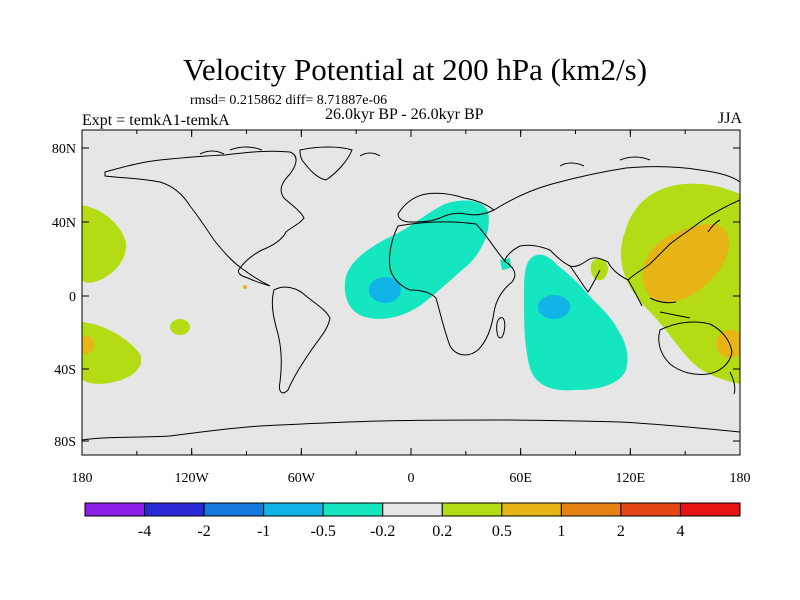  Describe the element at coordinates (404, 114) in the screenshot. I see `period-label: 26.0kyr BP - 26.0kyr BP` at that location.